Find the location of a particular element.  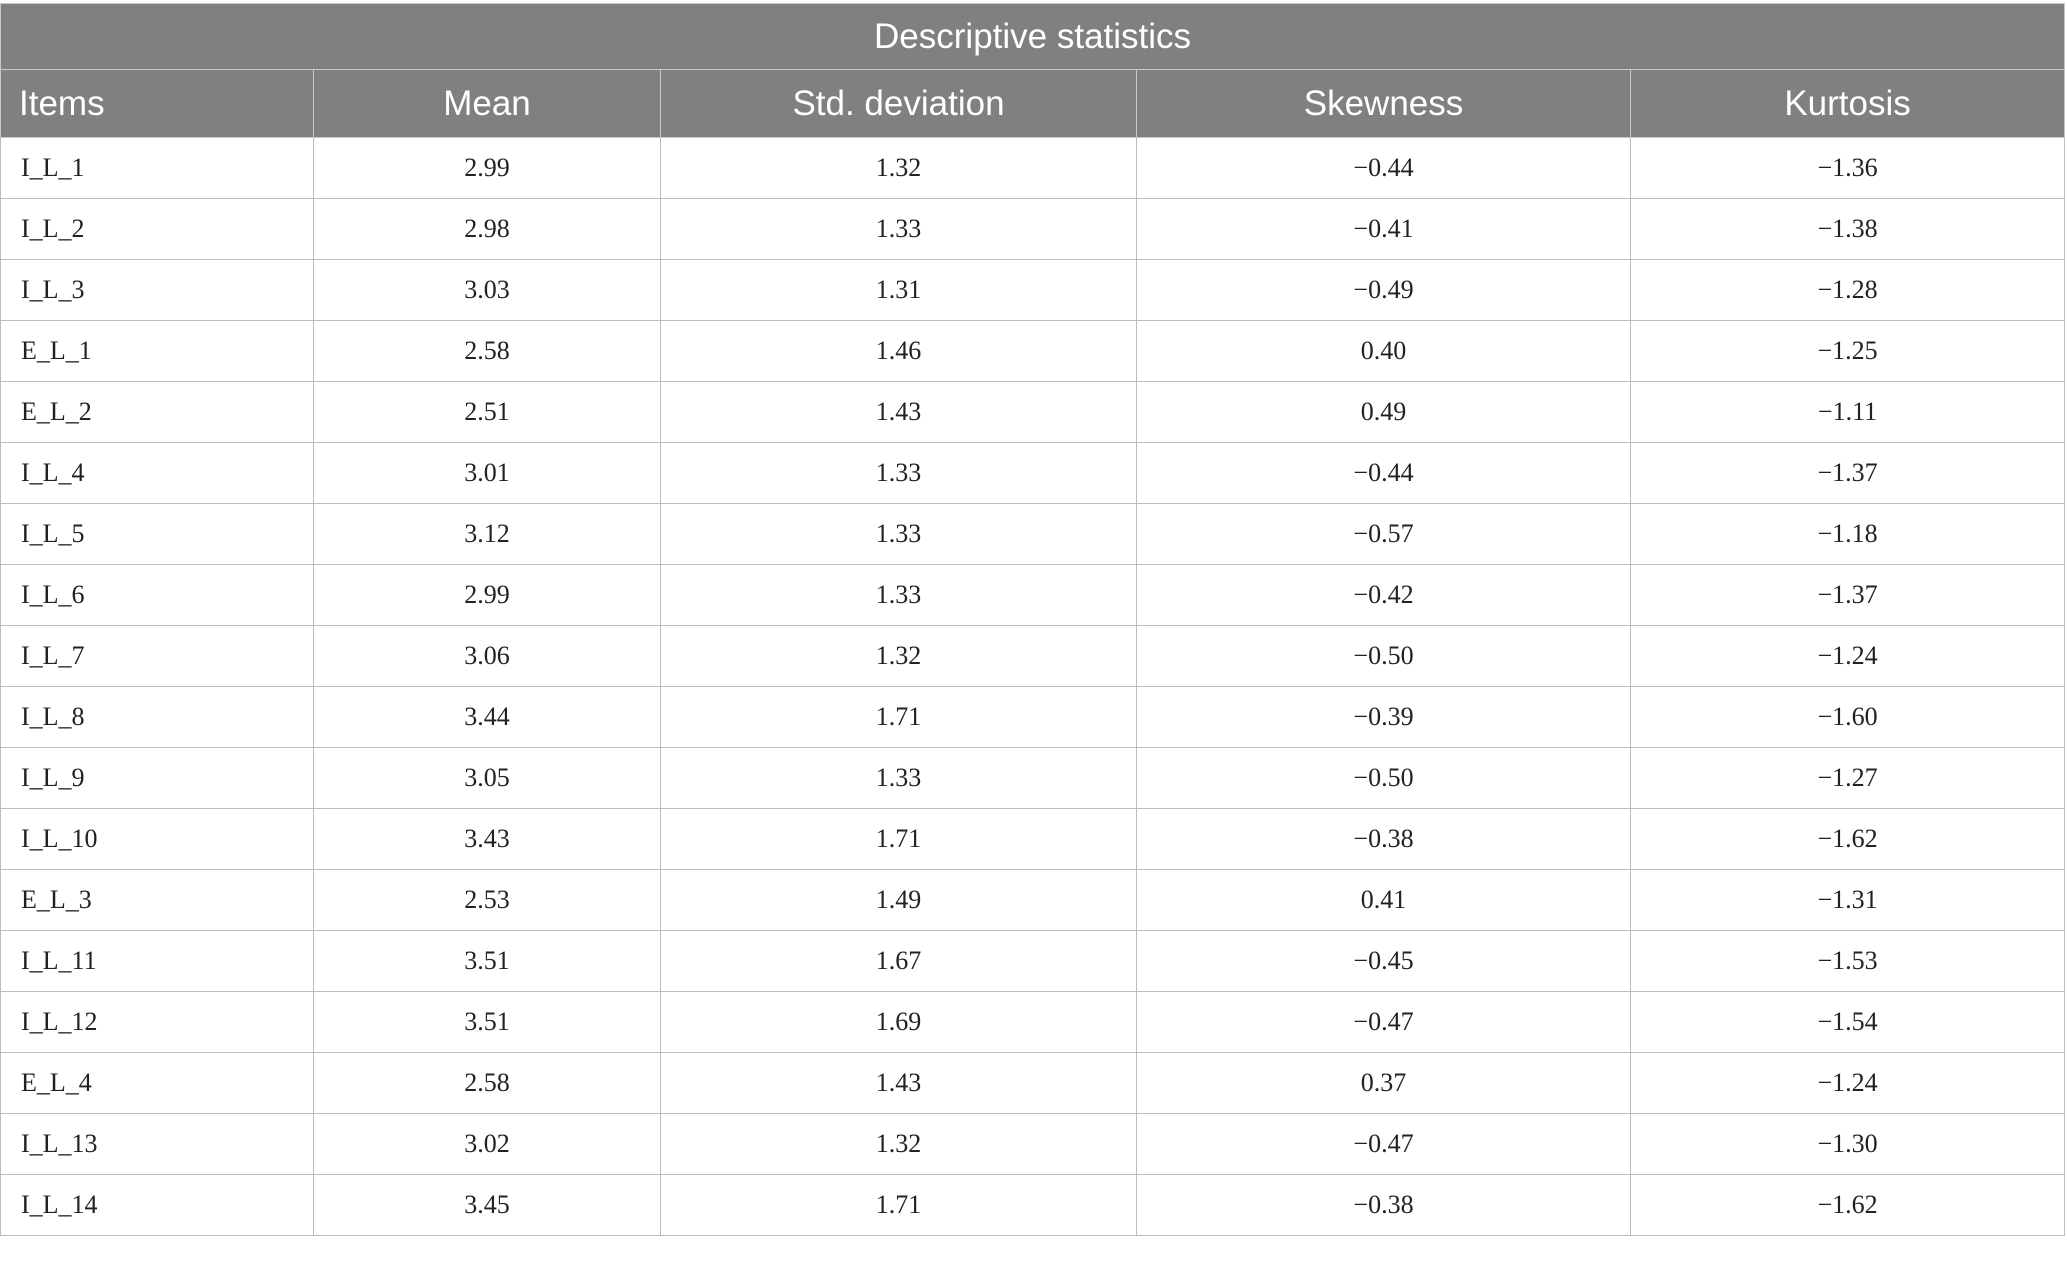

item-cell: I_L_6 is located at coordinates (157, 595).